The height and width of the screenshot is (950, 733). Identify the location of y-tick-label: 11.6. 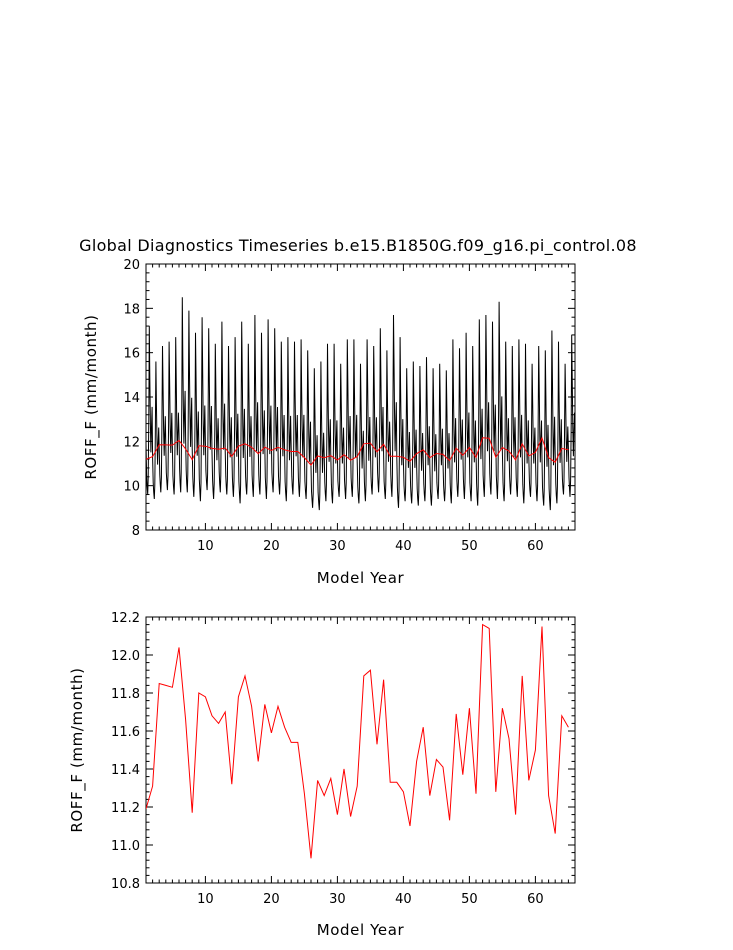
(125, 732).